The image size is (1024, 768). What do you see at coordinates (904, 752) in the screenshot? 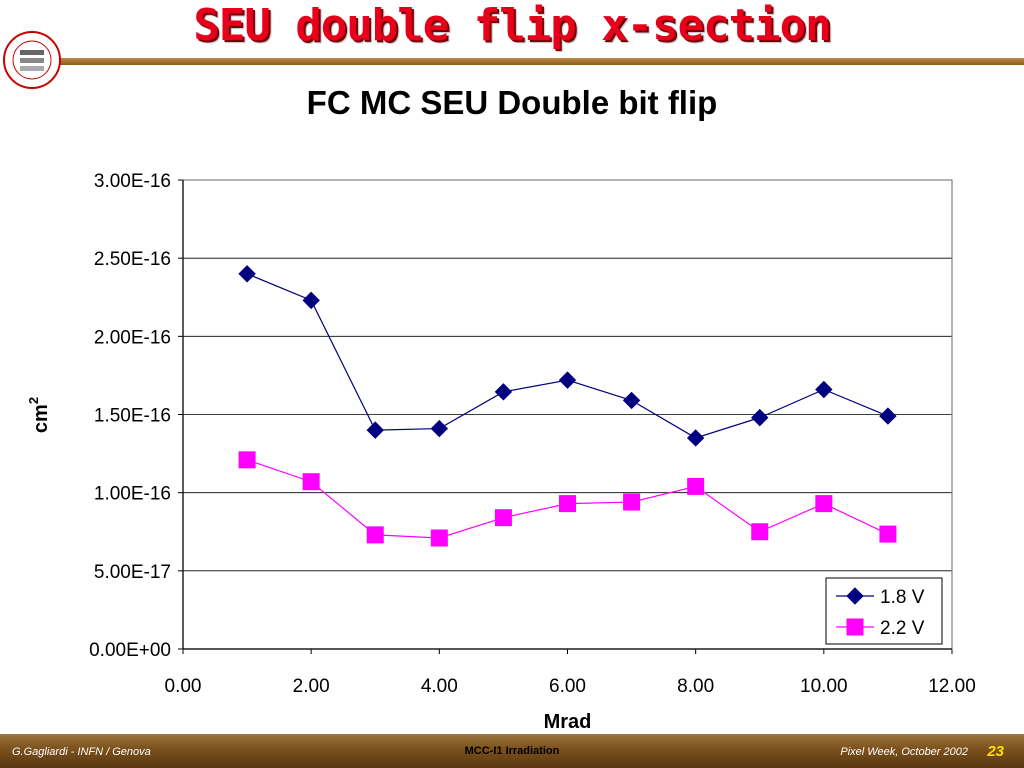
I see `footer-event: Pixel Week, October 2002` at bounding box center [904, 752].